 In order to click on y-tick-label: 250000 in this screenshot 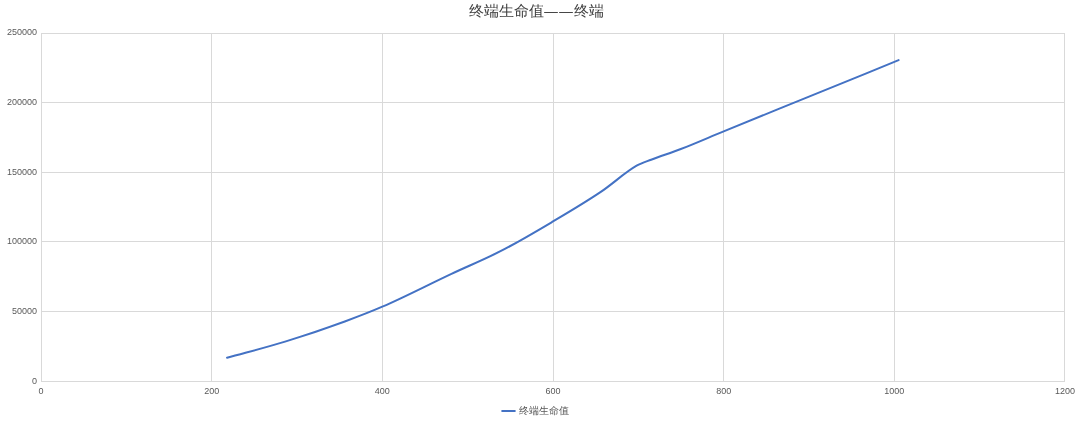, I will do `click(22, 32)`.